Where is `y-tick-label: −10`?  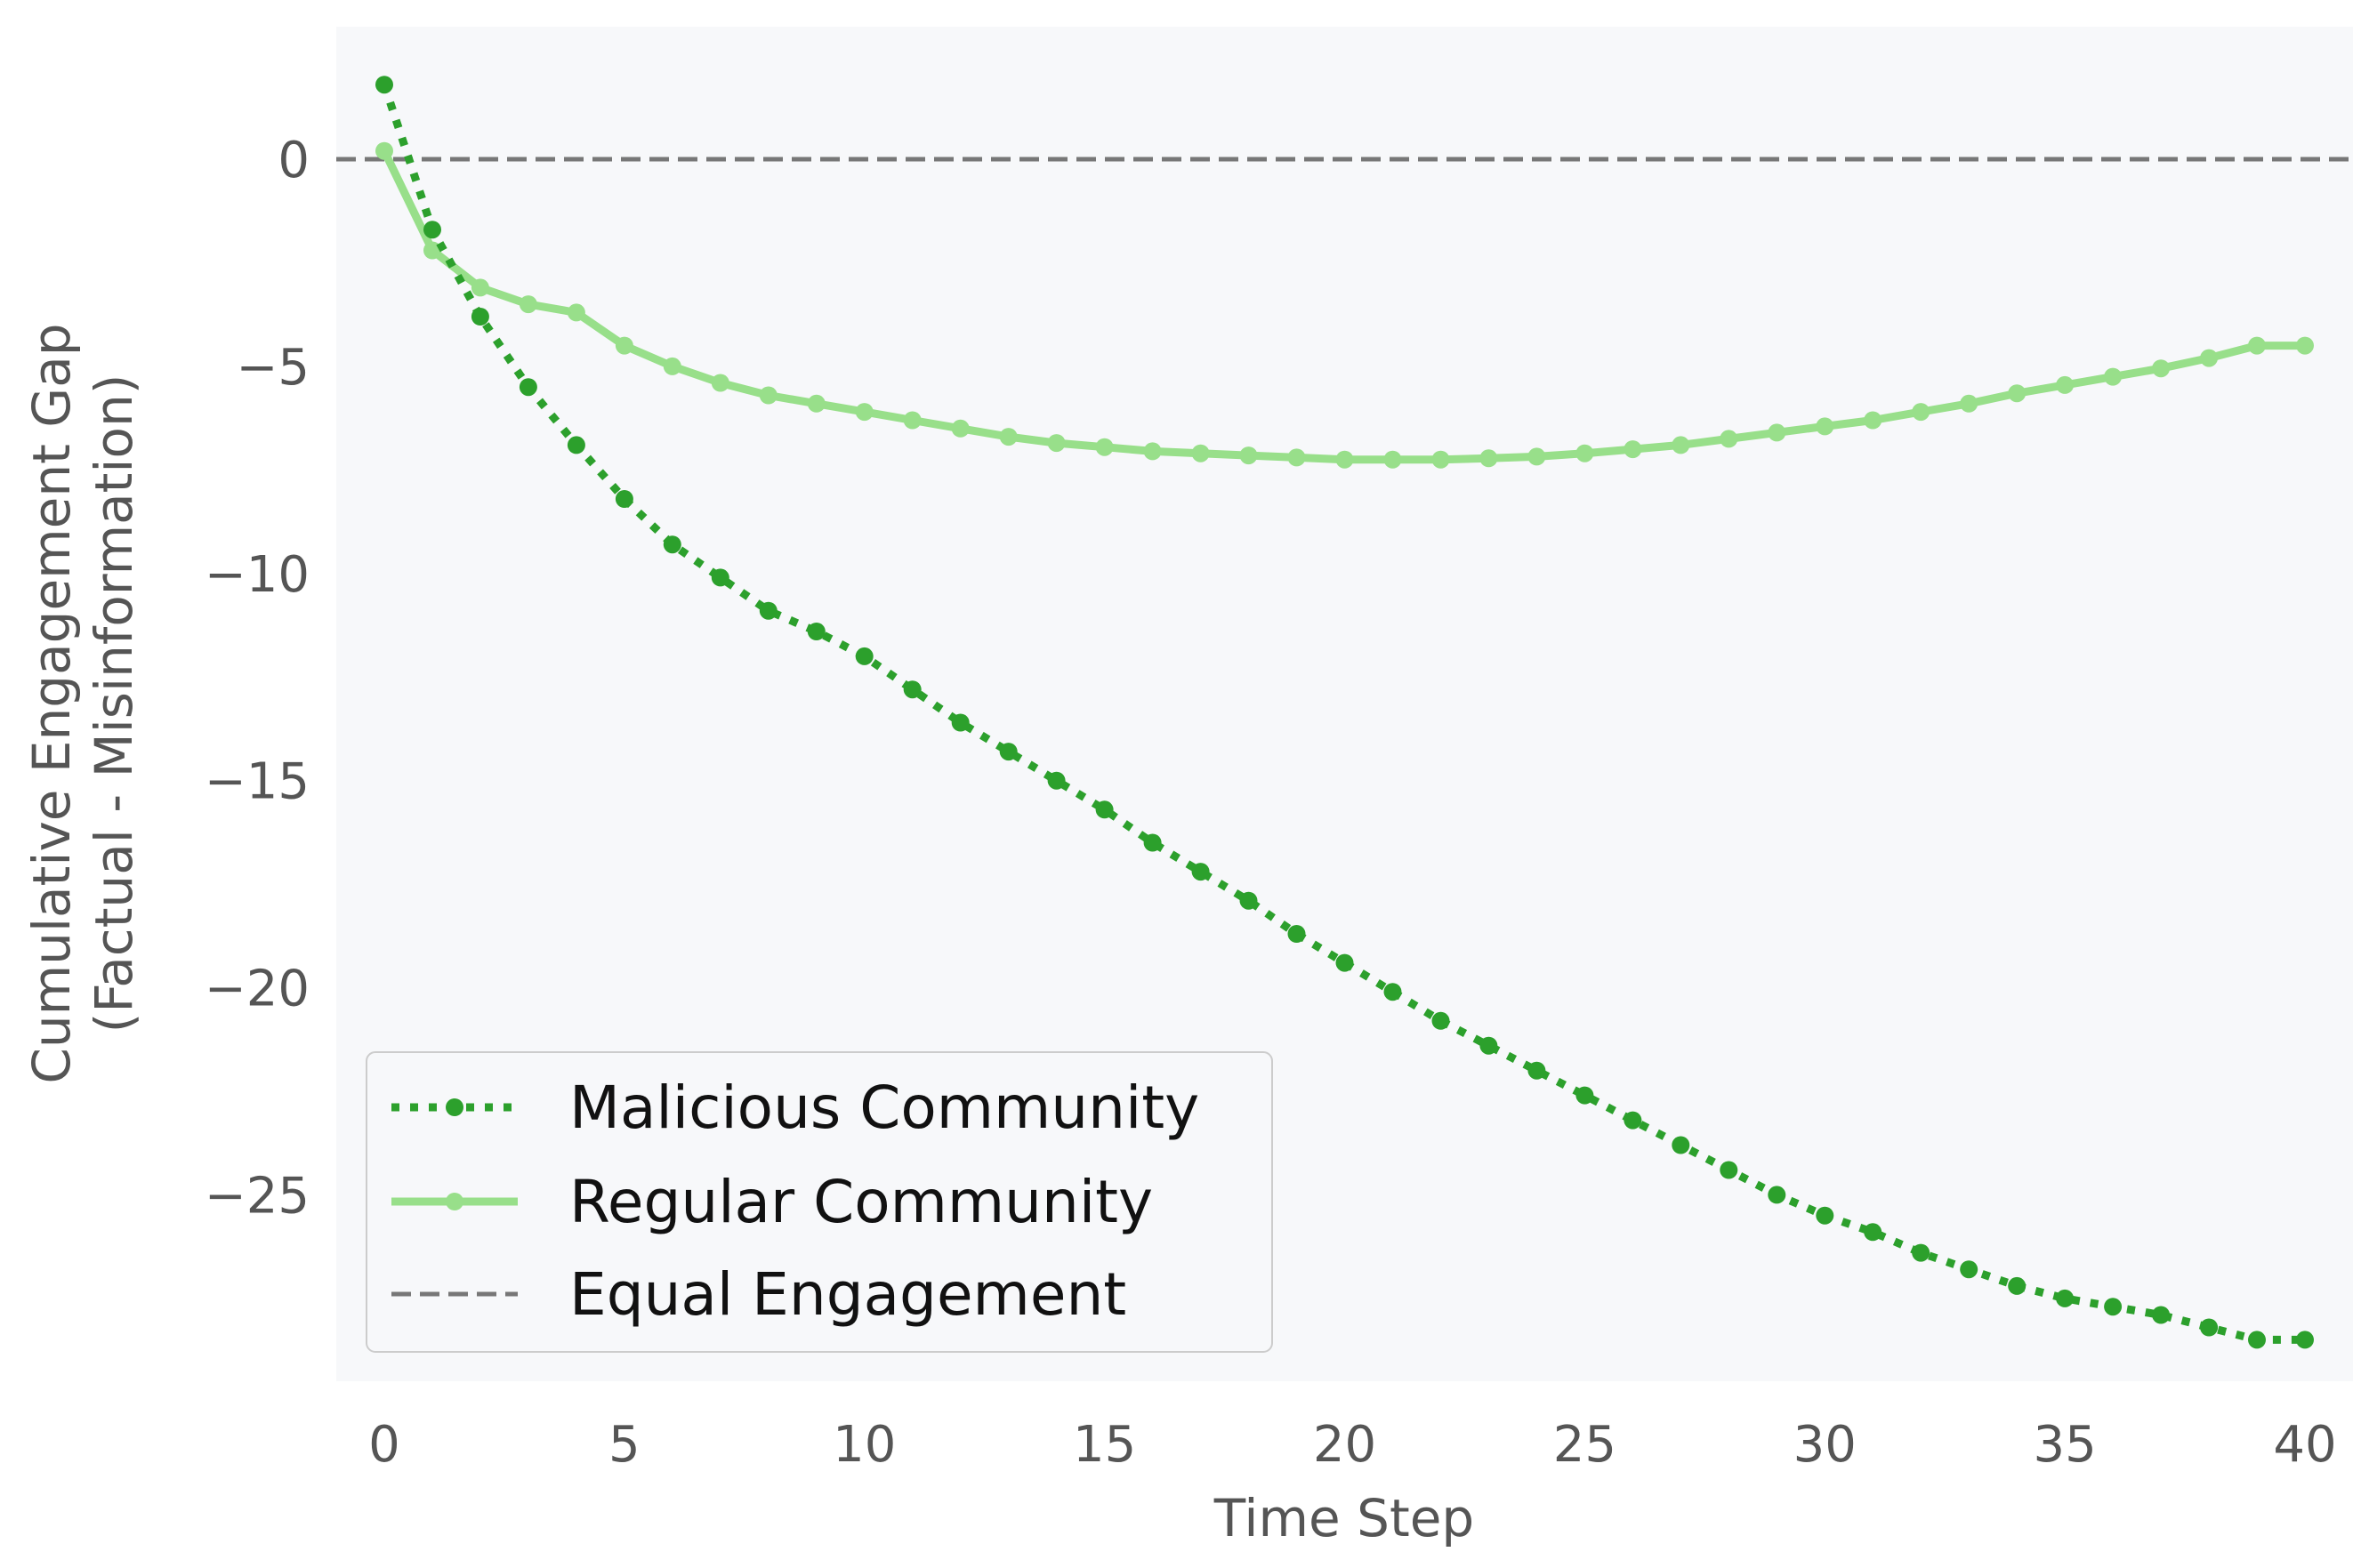 y-tick-label: −10 is located at coordinates (257, 575).